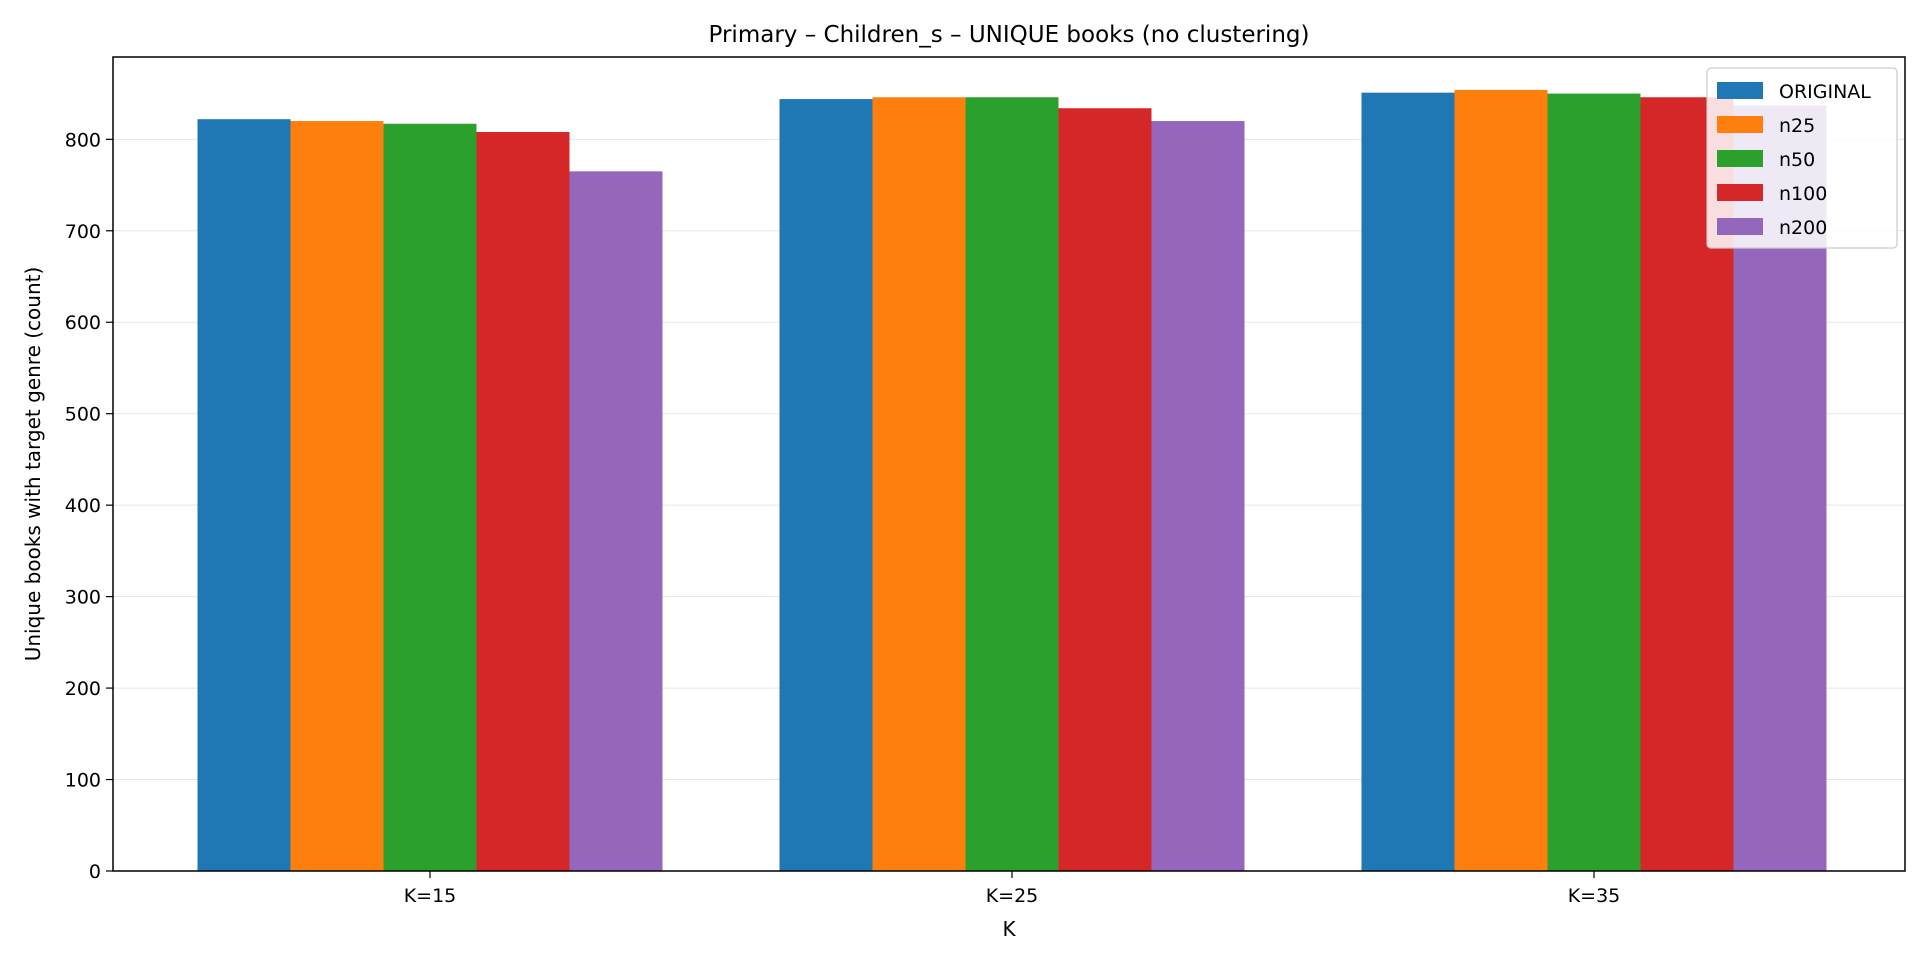  What do you see at coordinates (616, 521) in the screenshot?
I see `bar-n200-k15` at bounding box center [616, 521].